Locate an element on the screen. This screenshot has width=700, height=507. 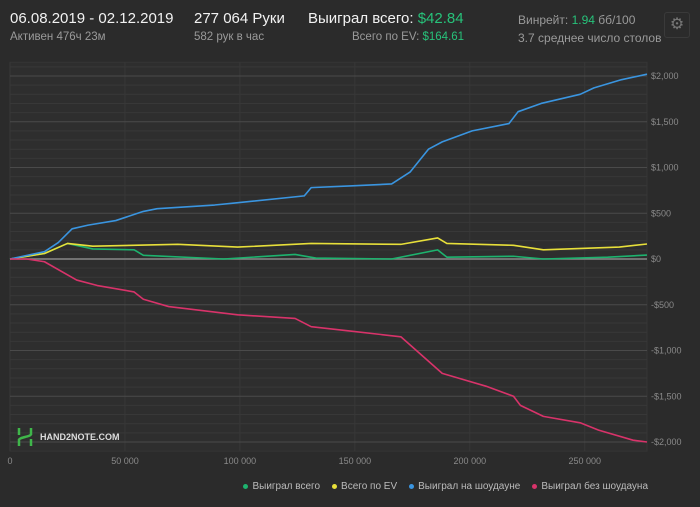
y-tick-label: $0 is located at coordinates (656, 259).